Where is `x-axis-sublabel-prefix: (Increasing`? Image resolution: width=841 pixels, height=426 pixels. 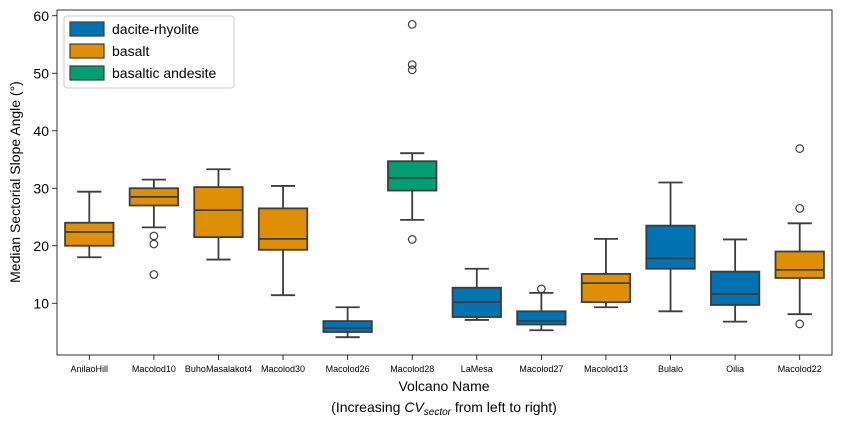 x-axis-sublabel-prefix: (Increasing is located at coordinates (367, 407).